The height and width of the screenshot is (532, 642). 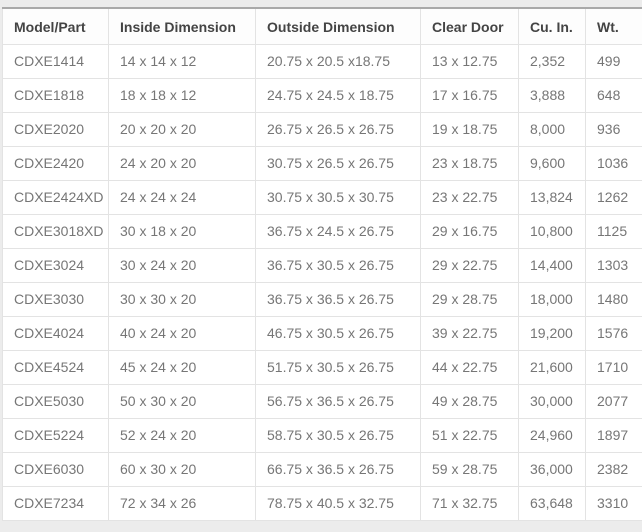 I want to click on table-cell: 18 x 18 x 12, so click(x=182, y=95).